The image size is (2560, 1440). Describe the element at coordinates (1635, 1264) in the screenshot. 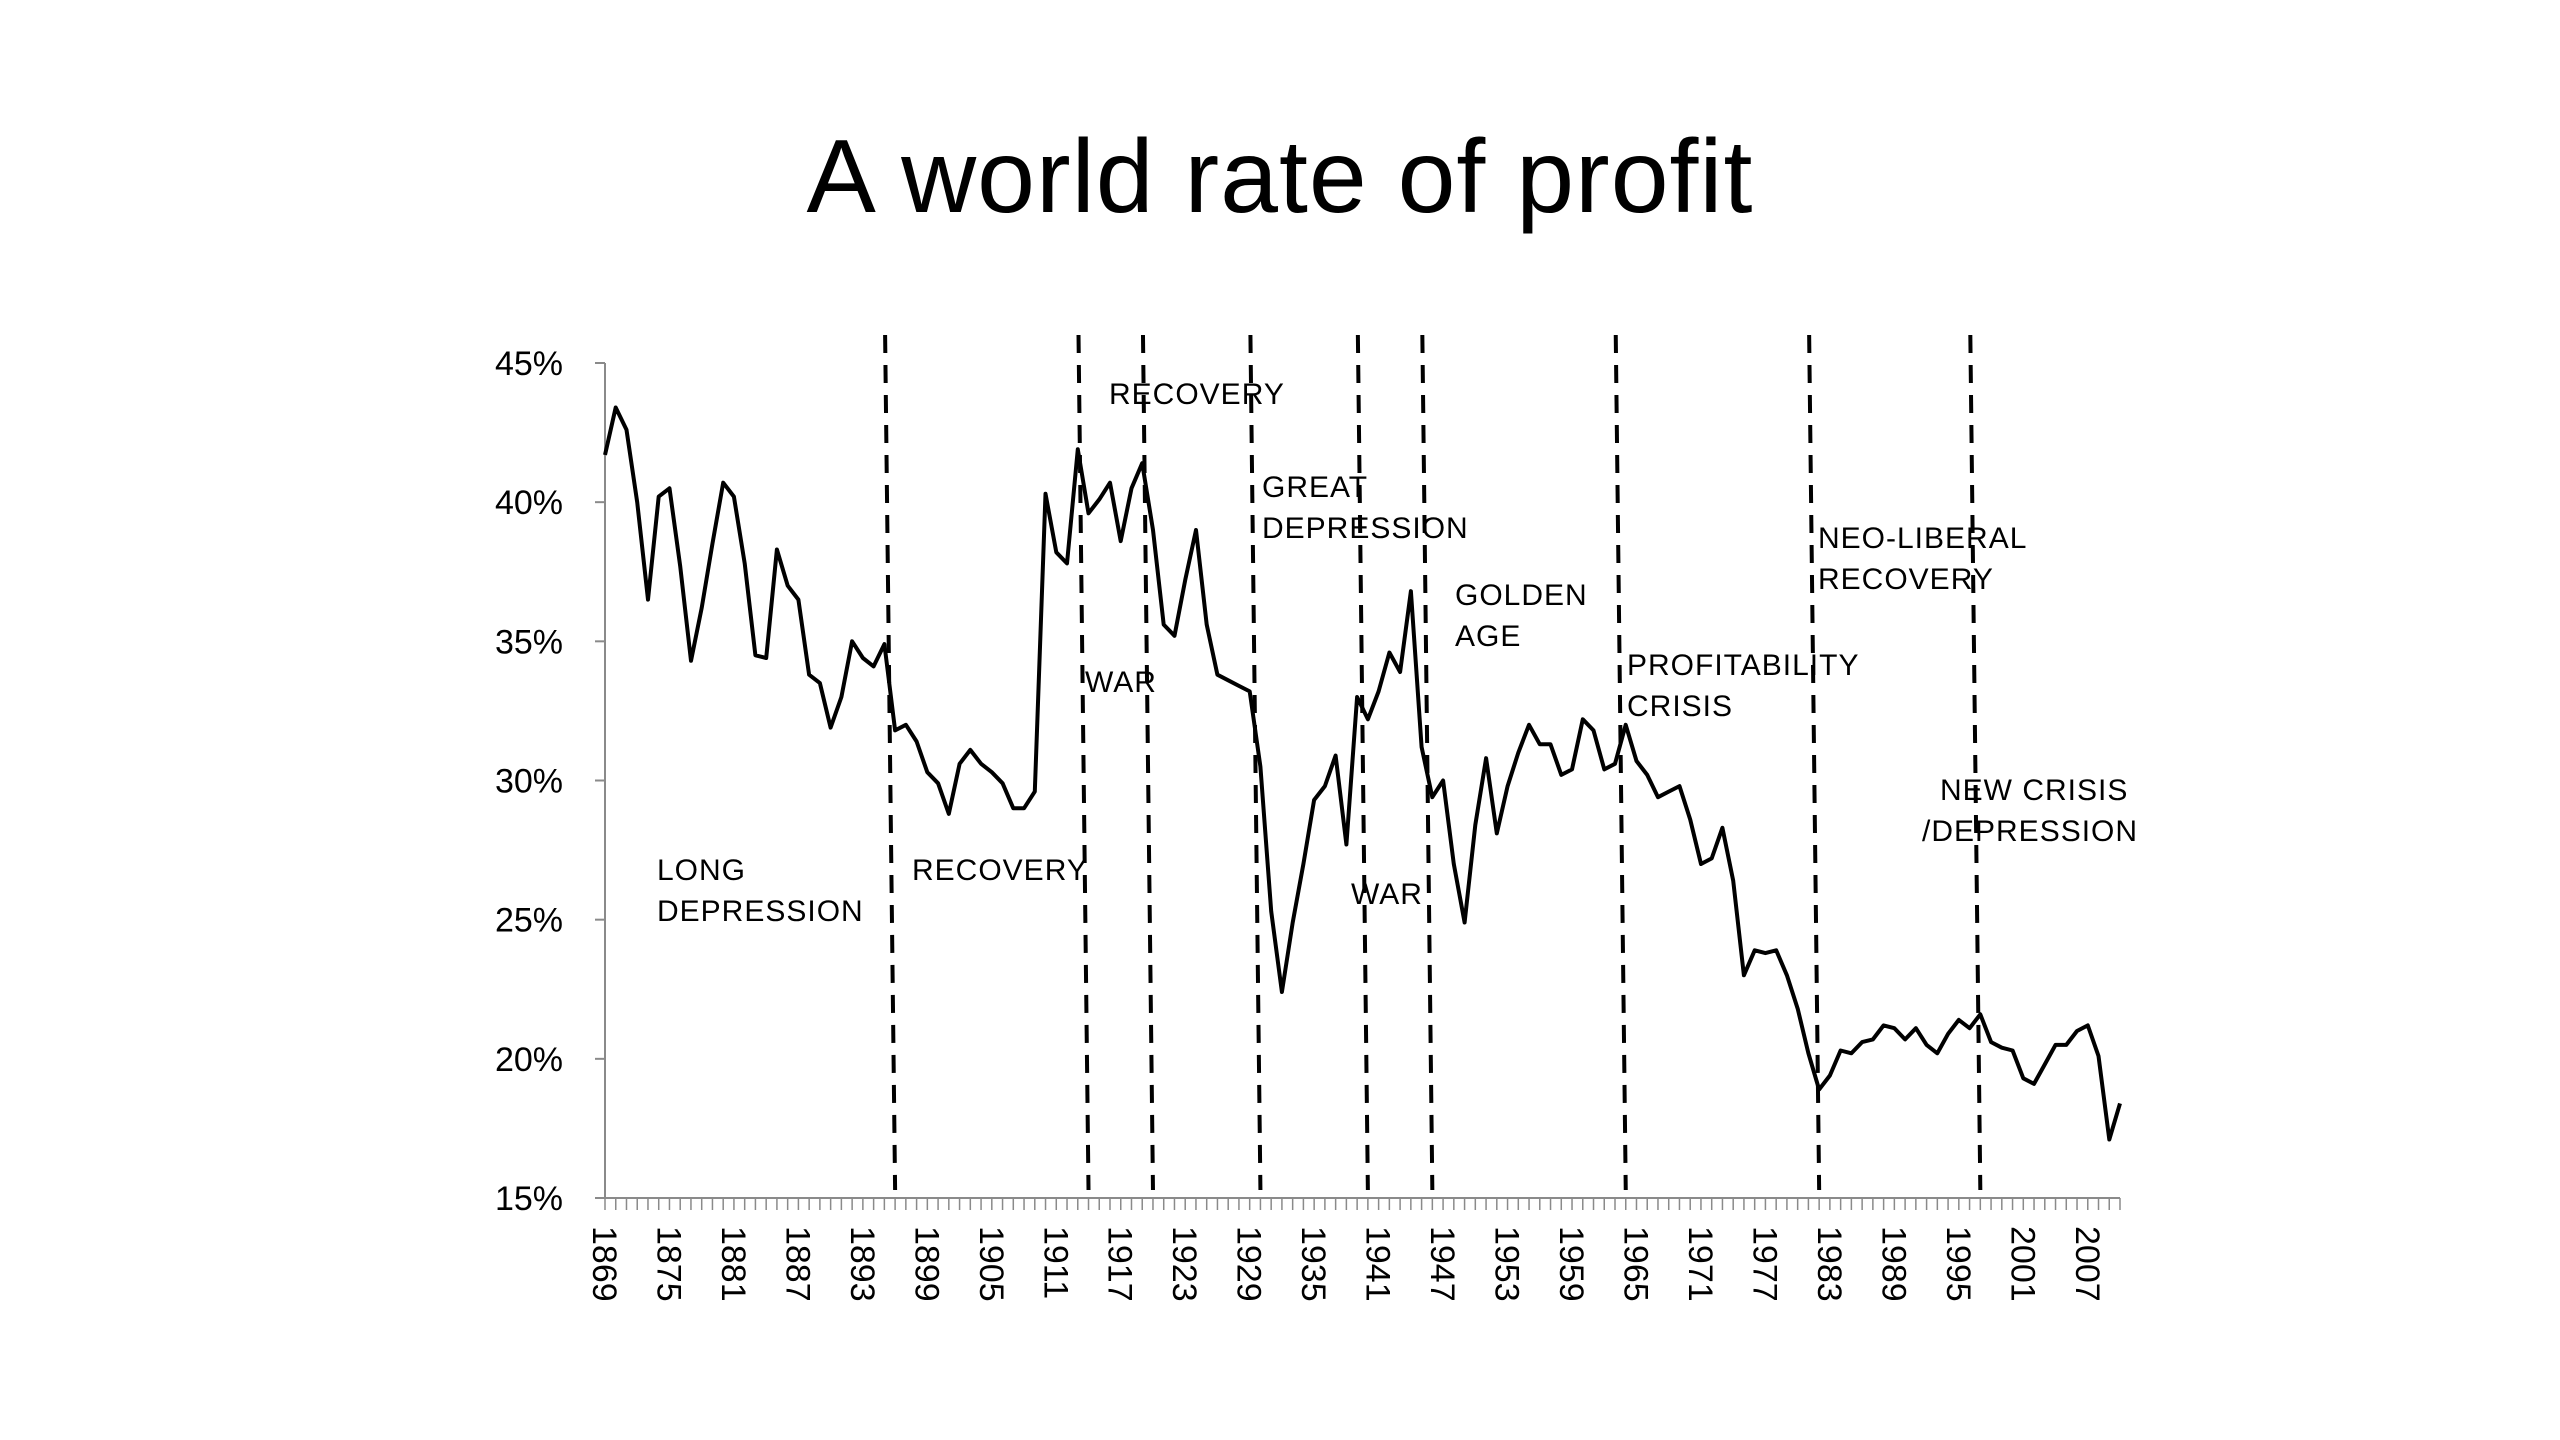

I see `x-tick-label: 1965` at that location.